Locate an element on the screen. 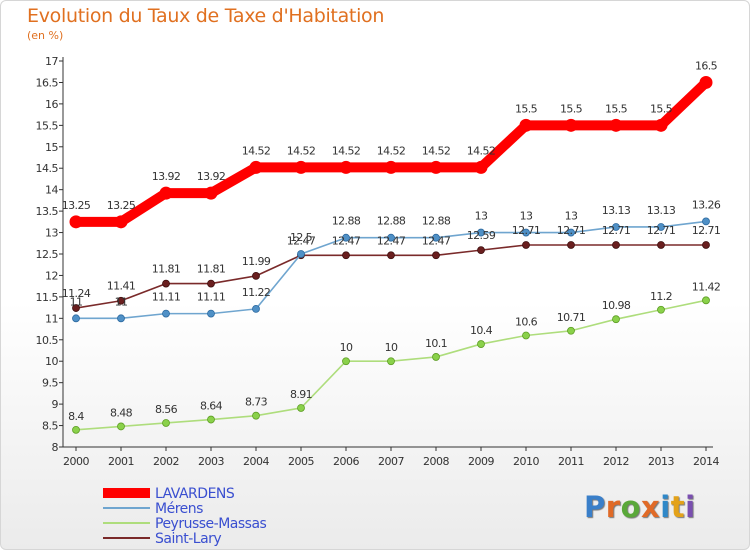 The image size is (750, 550). y-tick-label: 8.5 is located at coordinates (50, 426).